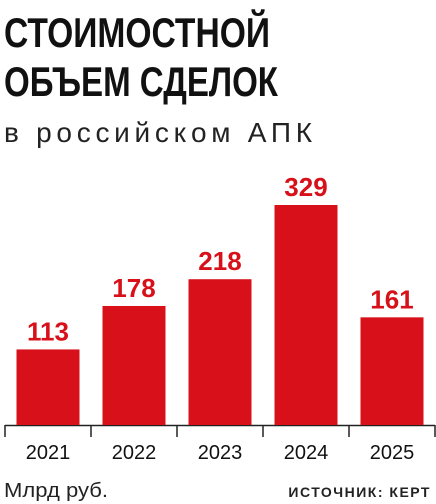 The height and width of the screenshot is (504, 436). I want to click on value-label: 218, so click(219, 261).